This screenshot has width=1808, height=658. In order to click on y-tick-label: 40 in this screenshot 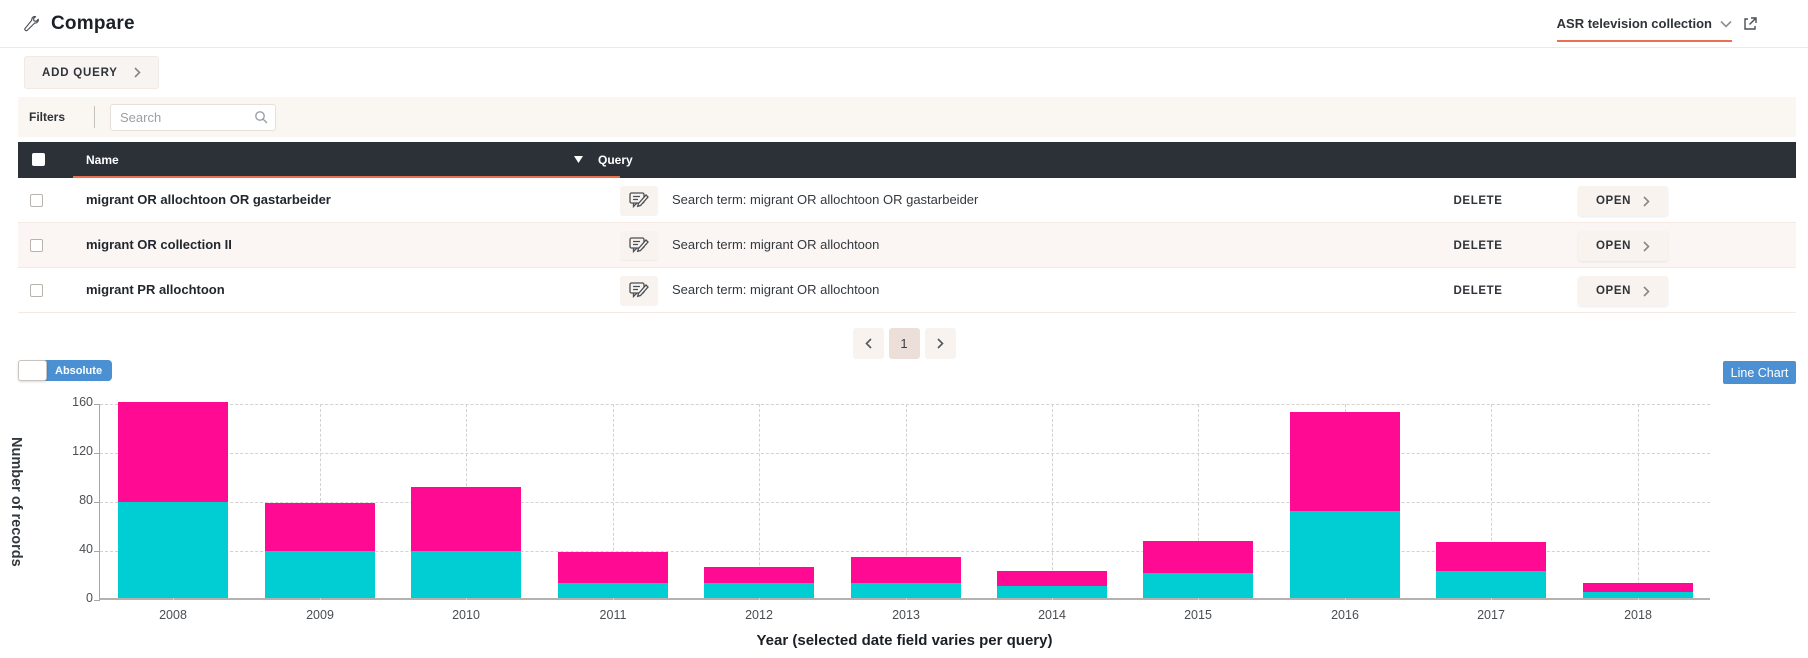, I will do `click(86, 549)`.